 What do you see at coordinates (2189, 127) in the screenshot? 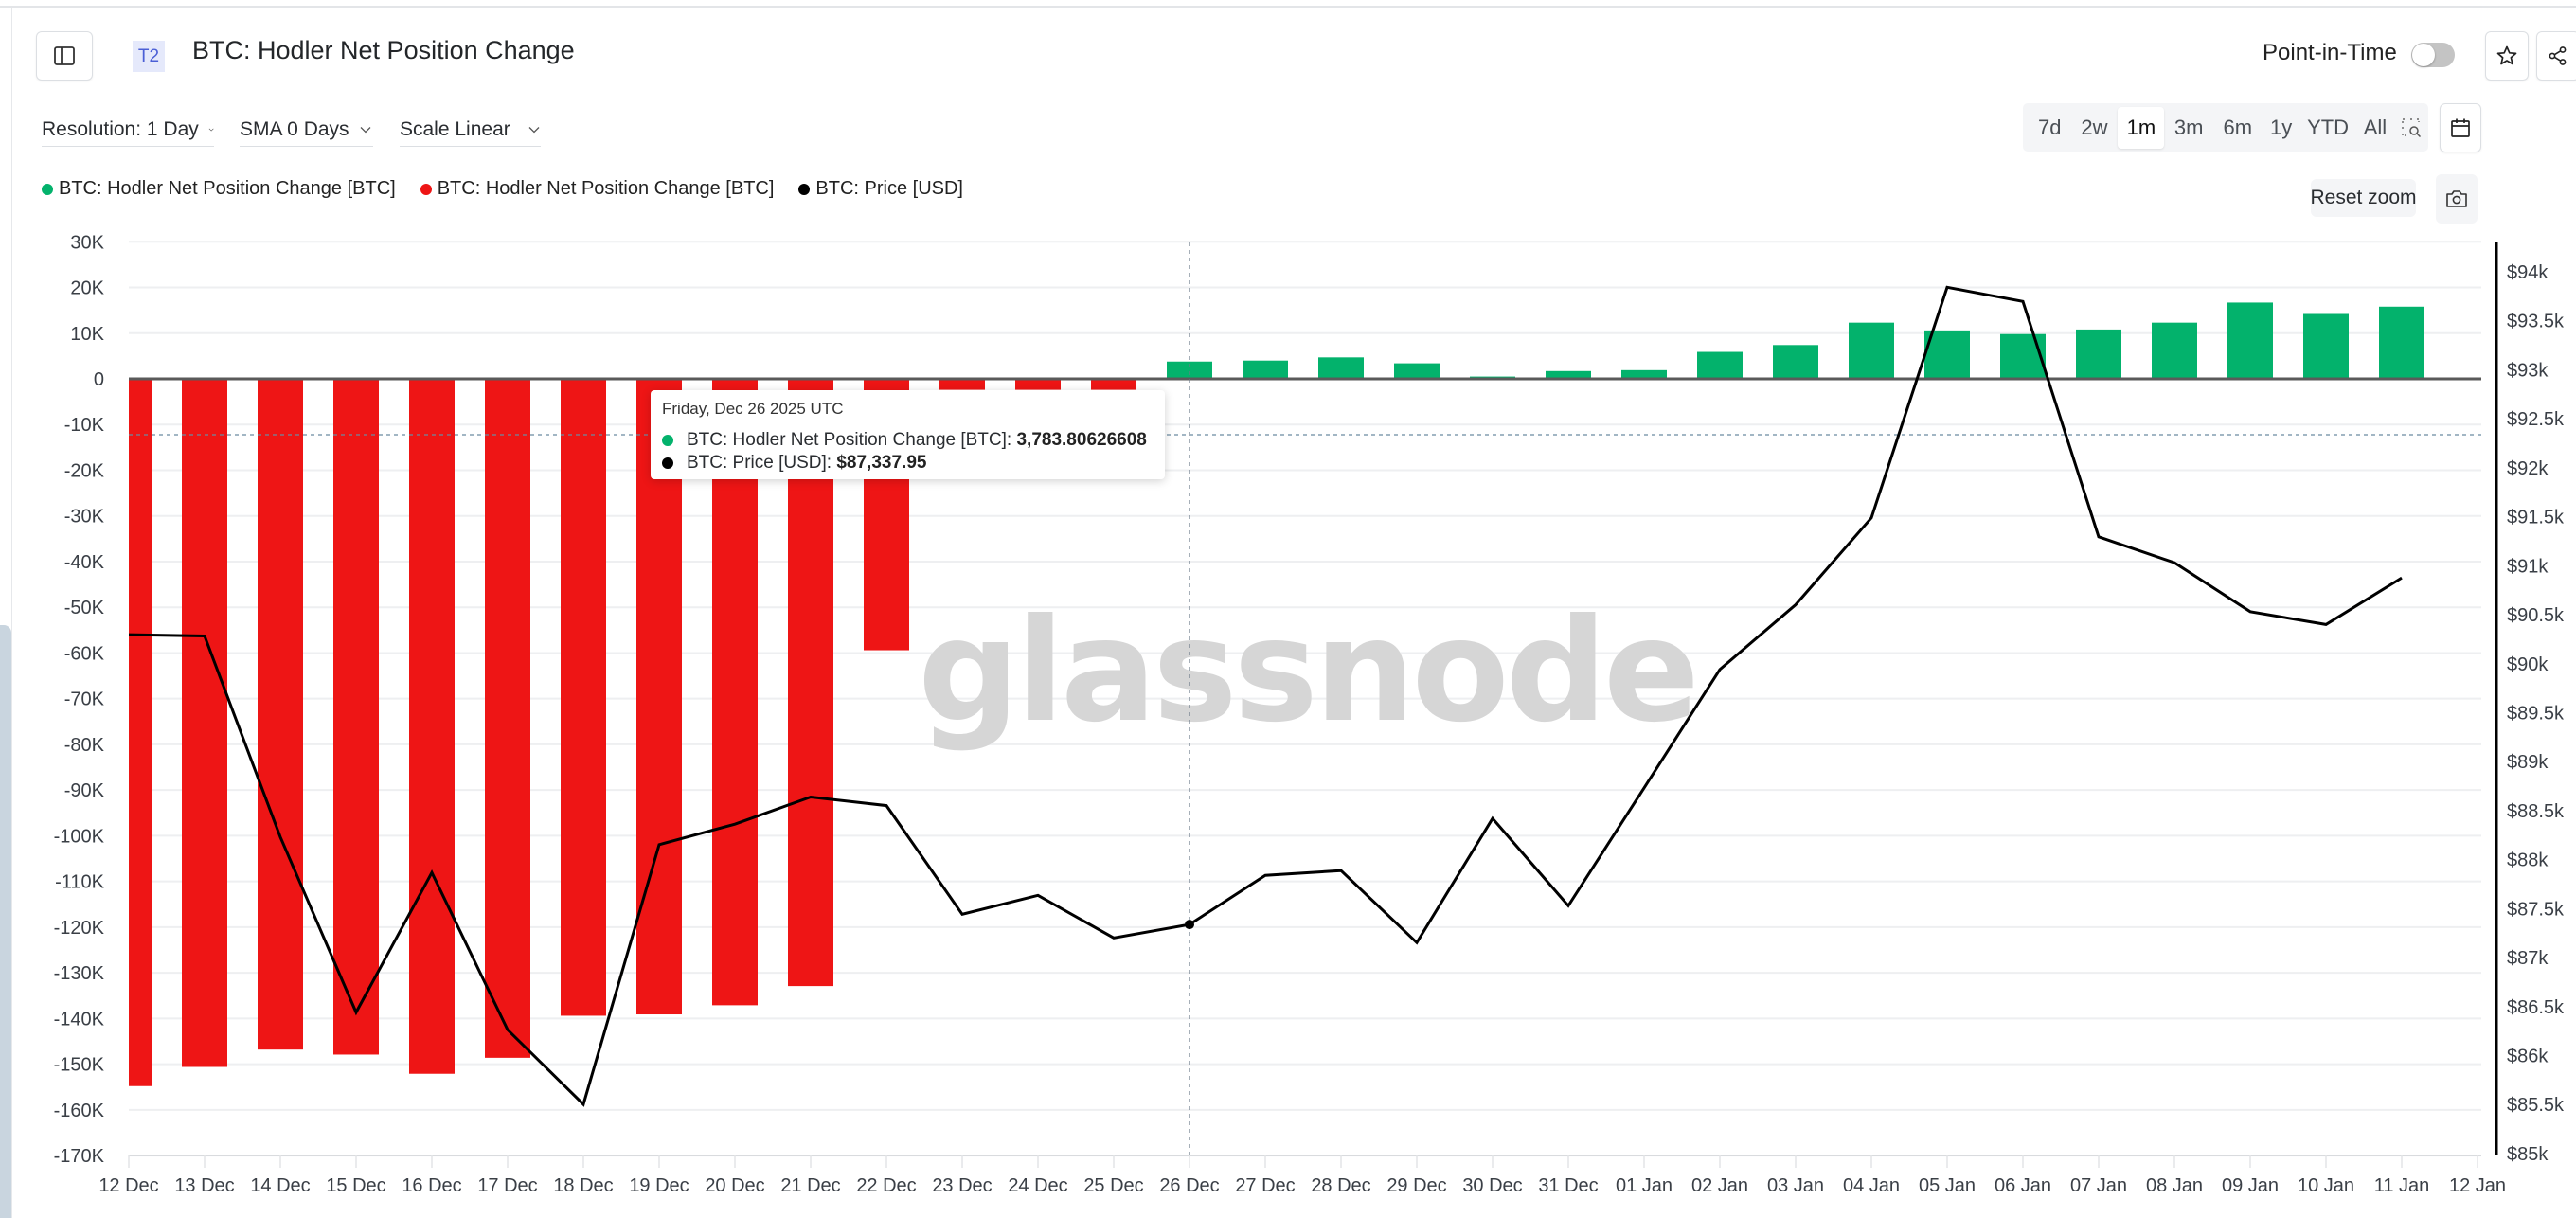
I see `range-3m-button: 3m` at bounding box center [2189, 127].